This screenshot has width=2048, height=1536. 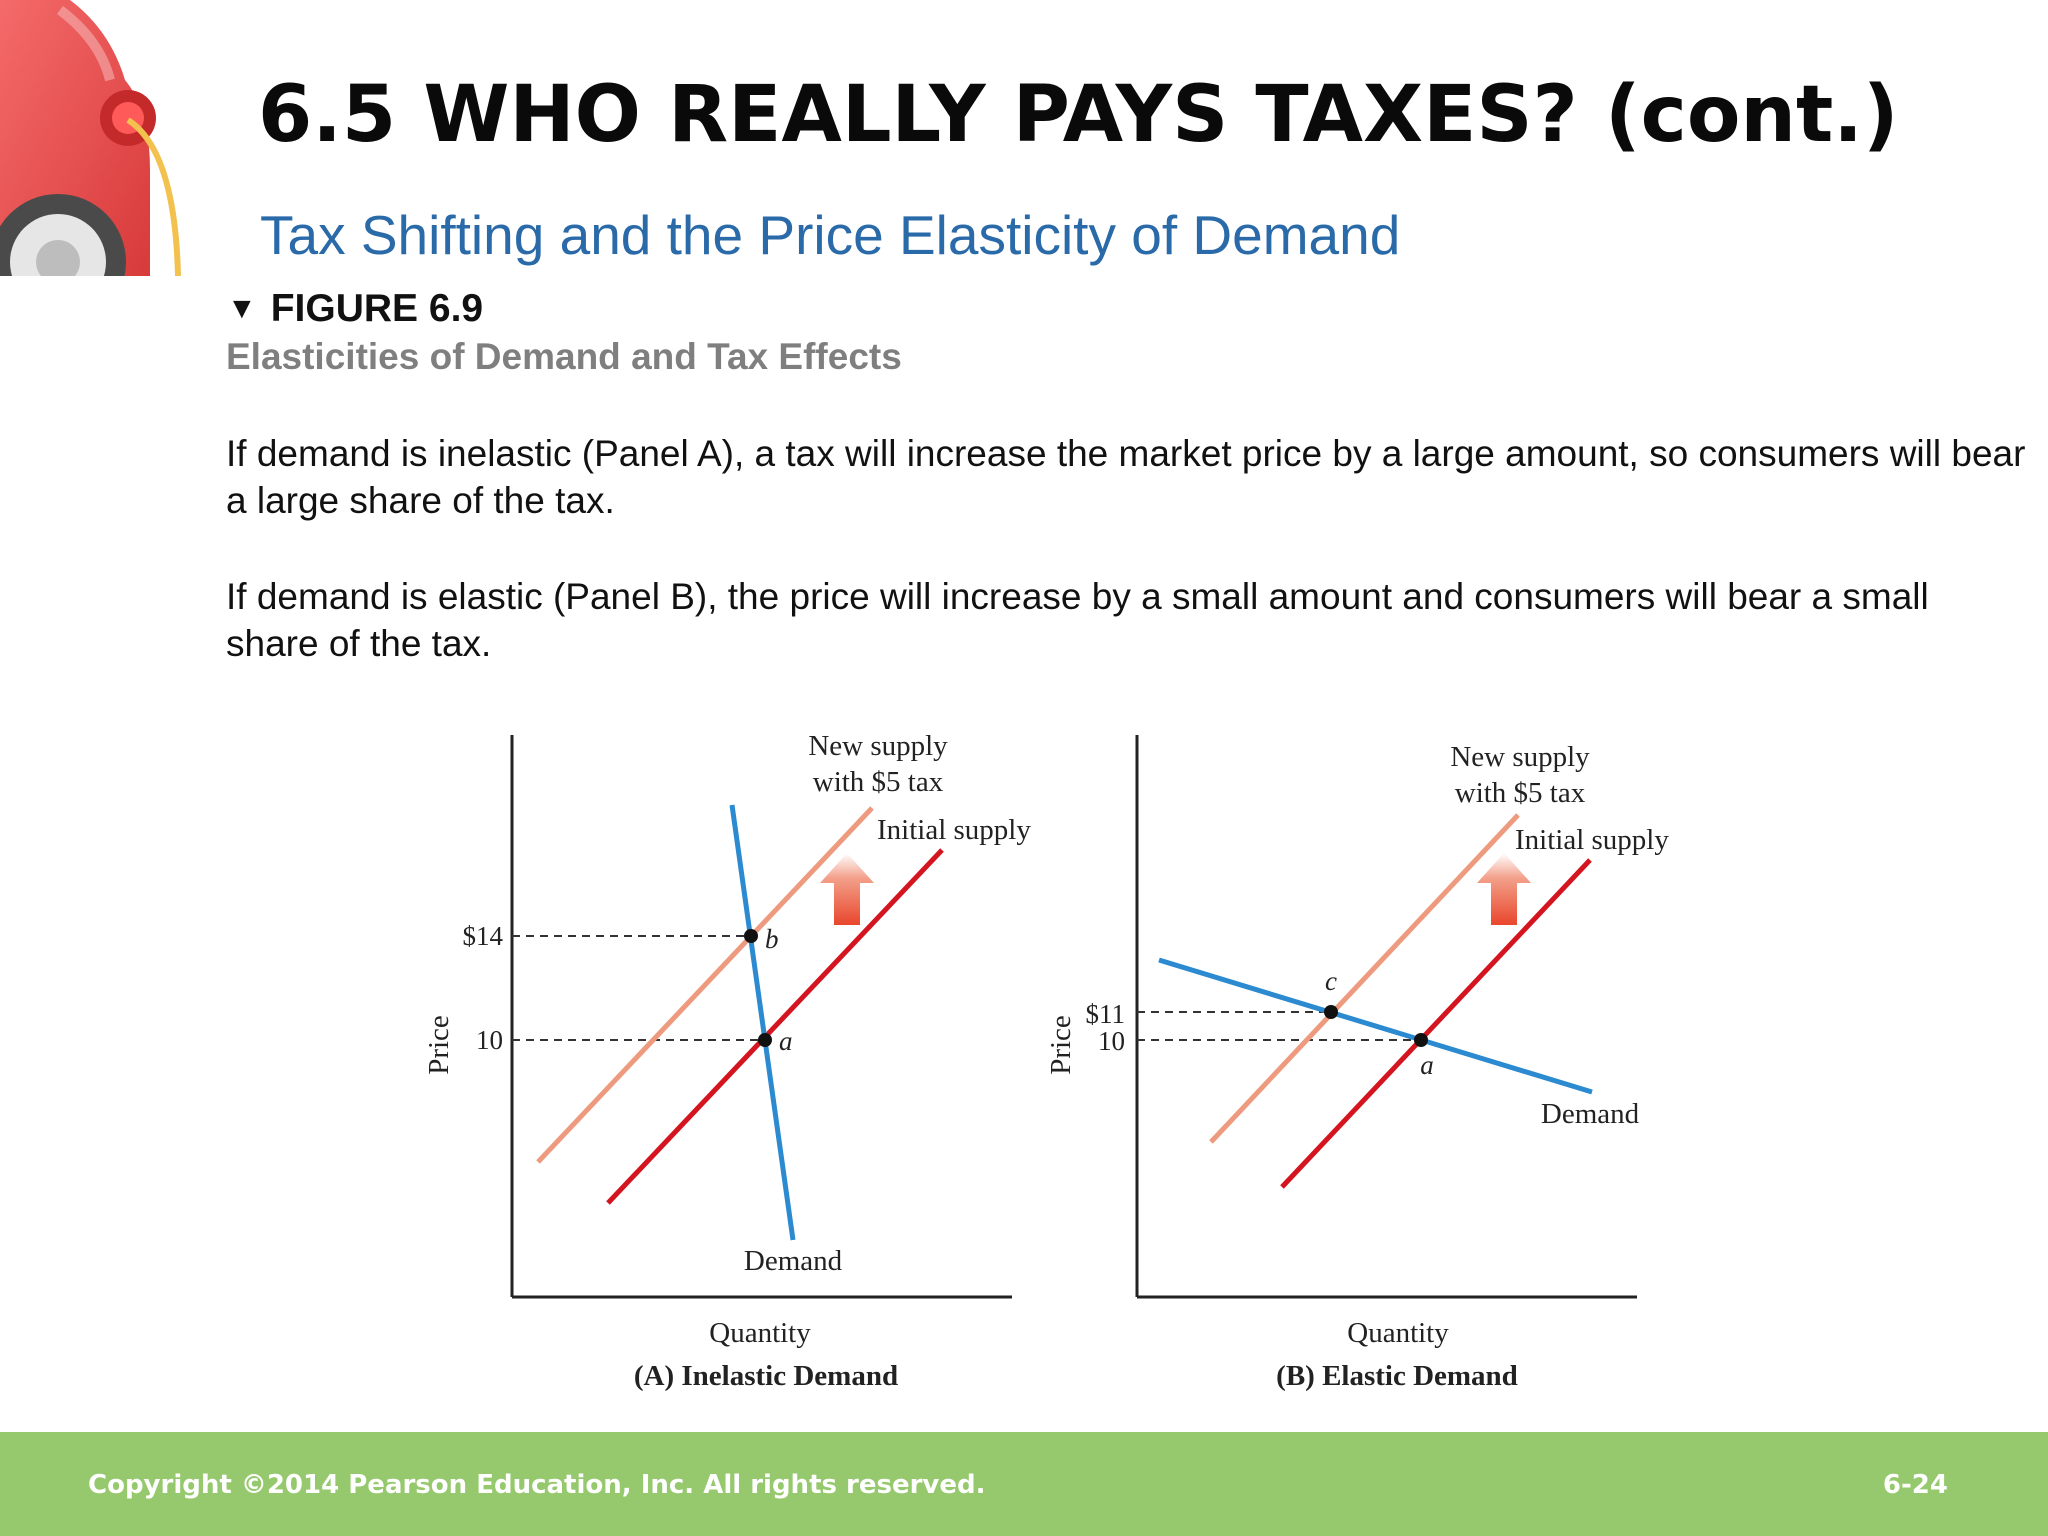 What do you see at coordinates (1590, 1114) in the screenshot?
I see `panel-b-demand-label: Demand` at bounding box center [1590, 1114].